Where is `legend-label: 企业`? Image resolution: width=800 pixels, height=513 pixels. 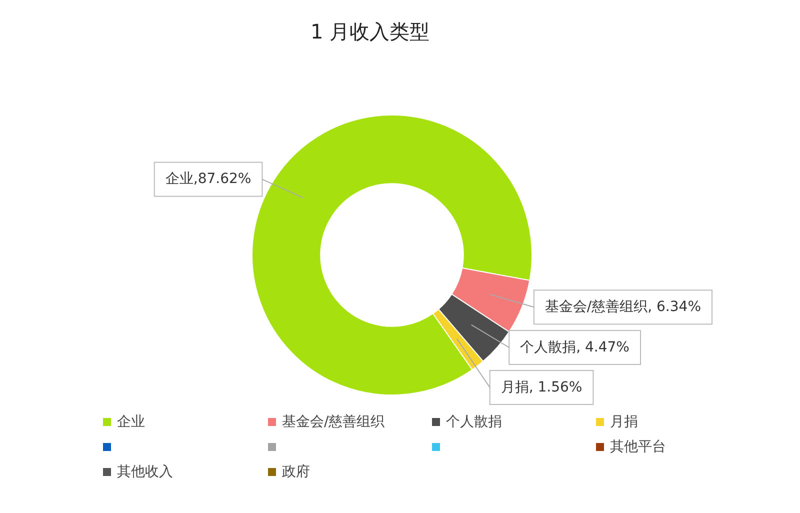 legend-label: 企业 is located at coordinates (131, 422).